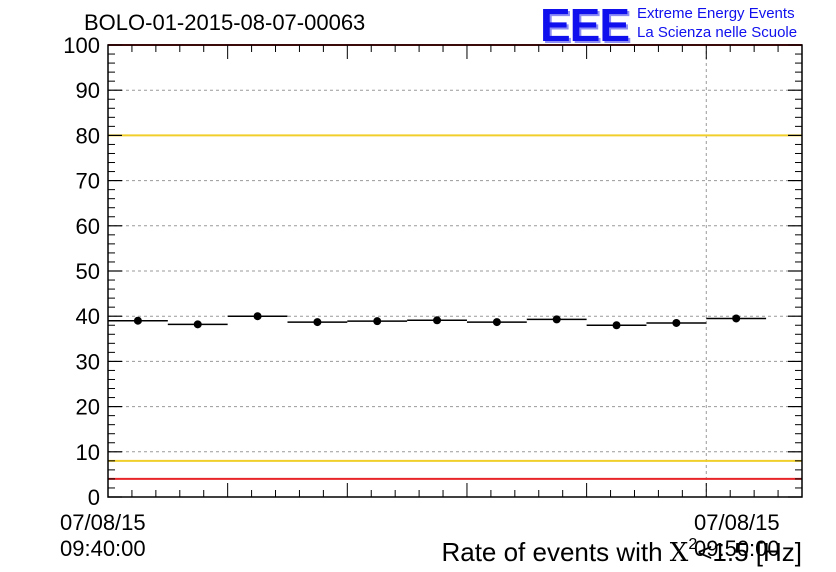 The image size is (836, 572). Describe the element at coordinates (88, 452) in the screenshot. I see `y-tick-label: 10` at that location.